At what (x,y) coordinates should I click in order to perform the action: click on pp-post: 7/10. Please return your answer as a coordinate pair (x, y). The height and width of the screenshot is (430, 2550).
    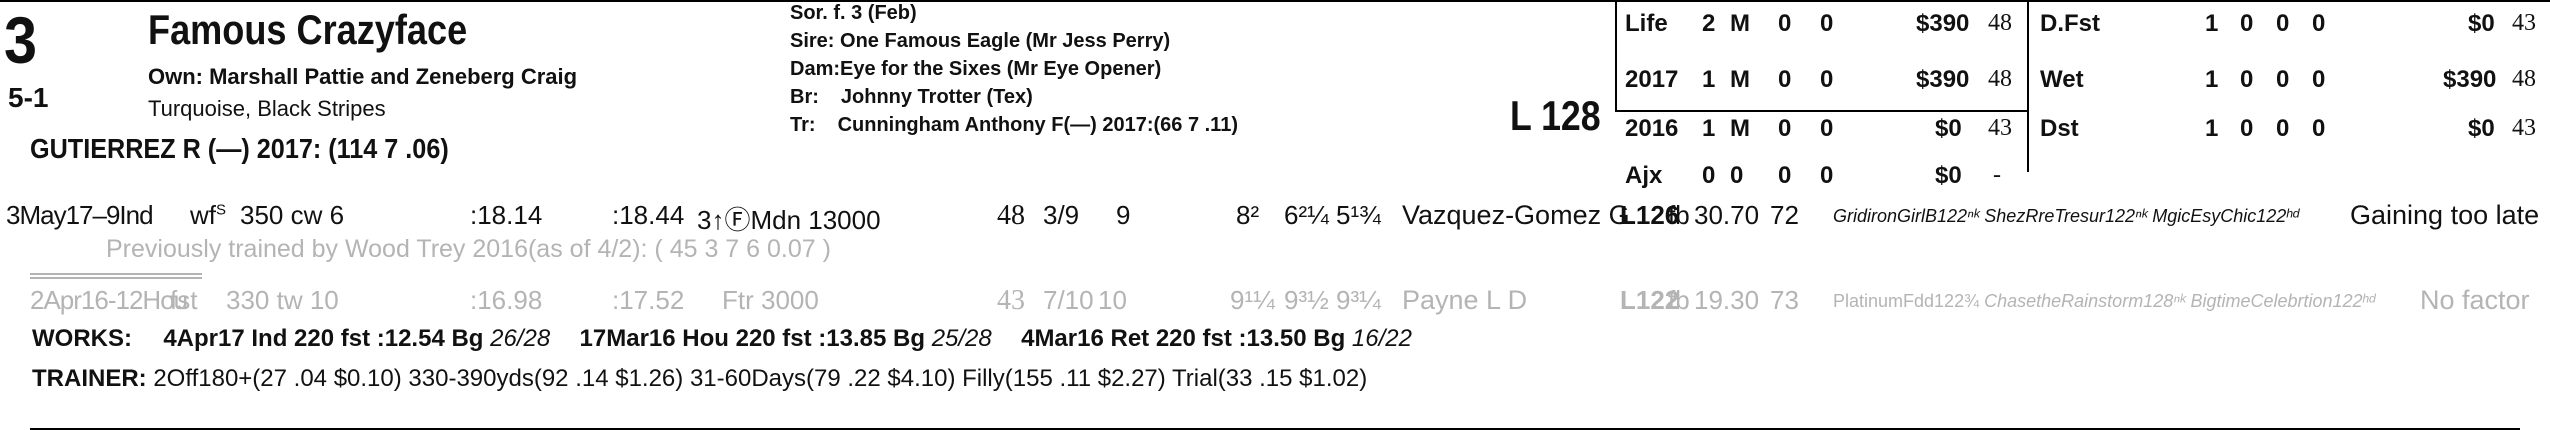
    Looking at the image, I should click on (1068, 300).